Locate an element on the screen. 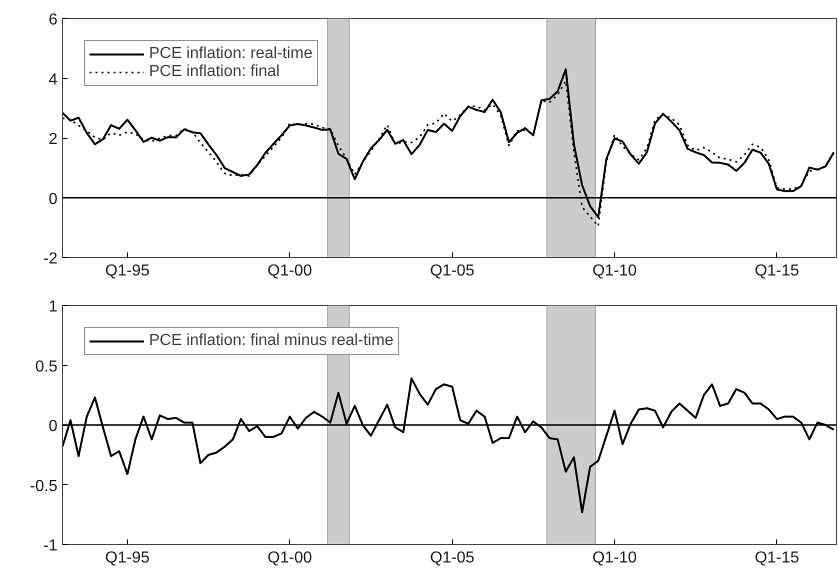  y-tick-label: 0.5 is located at coordinates (46, 367).